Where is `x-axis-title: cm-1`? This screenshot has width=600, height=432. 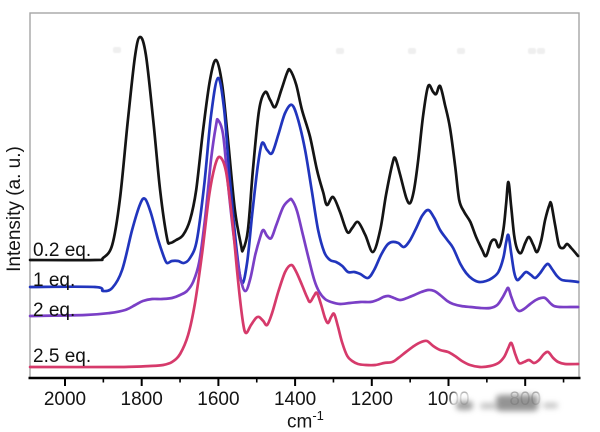
x-axis-title: cm-1 is located at coordinates (305, 420).